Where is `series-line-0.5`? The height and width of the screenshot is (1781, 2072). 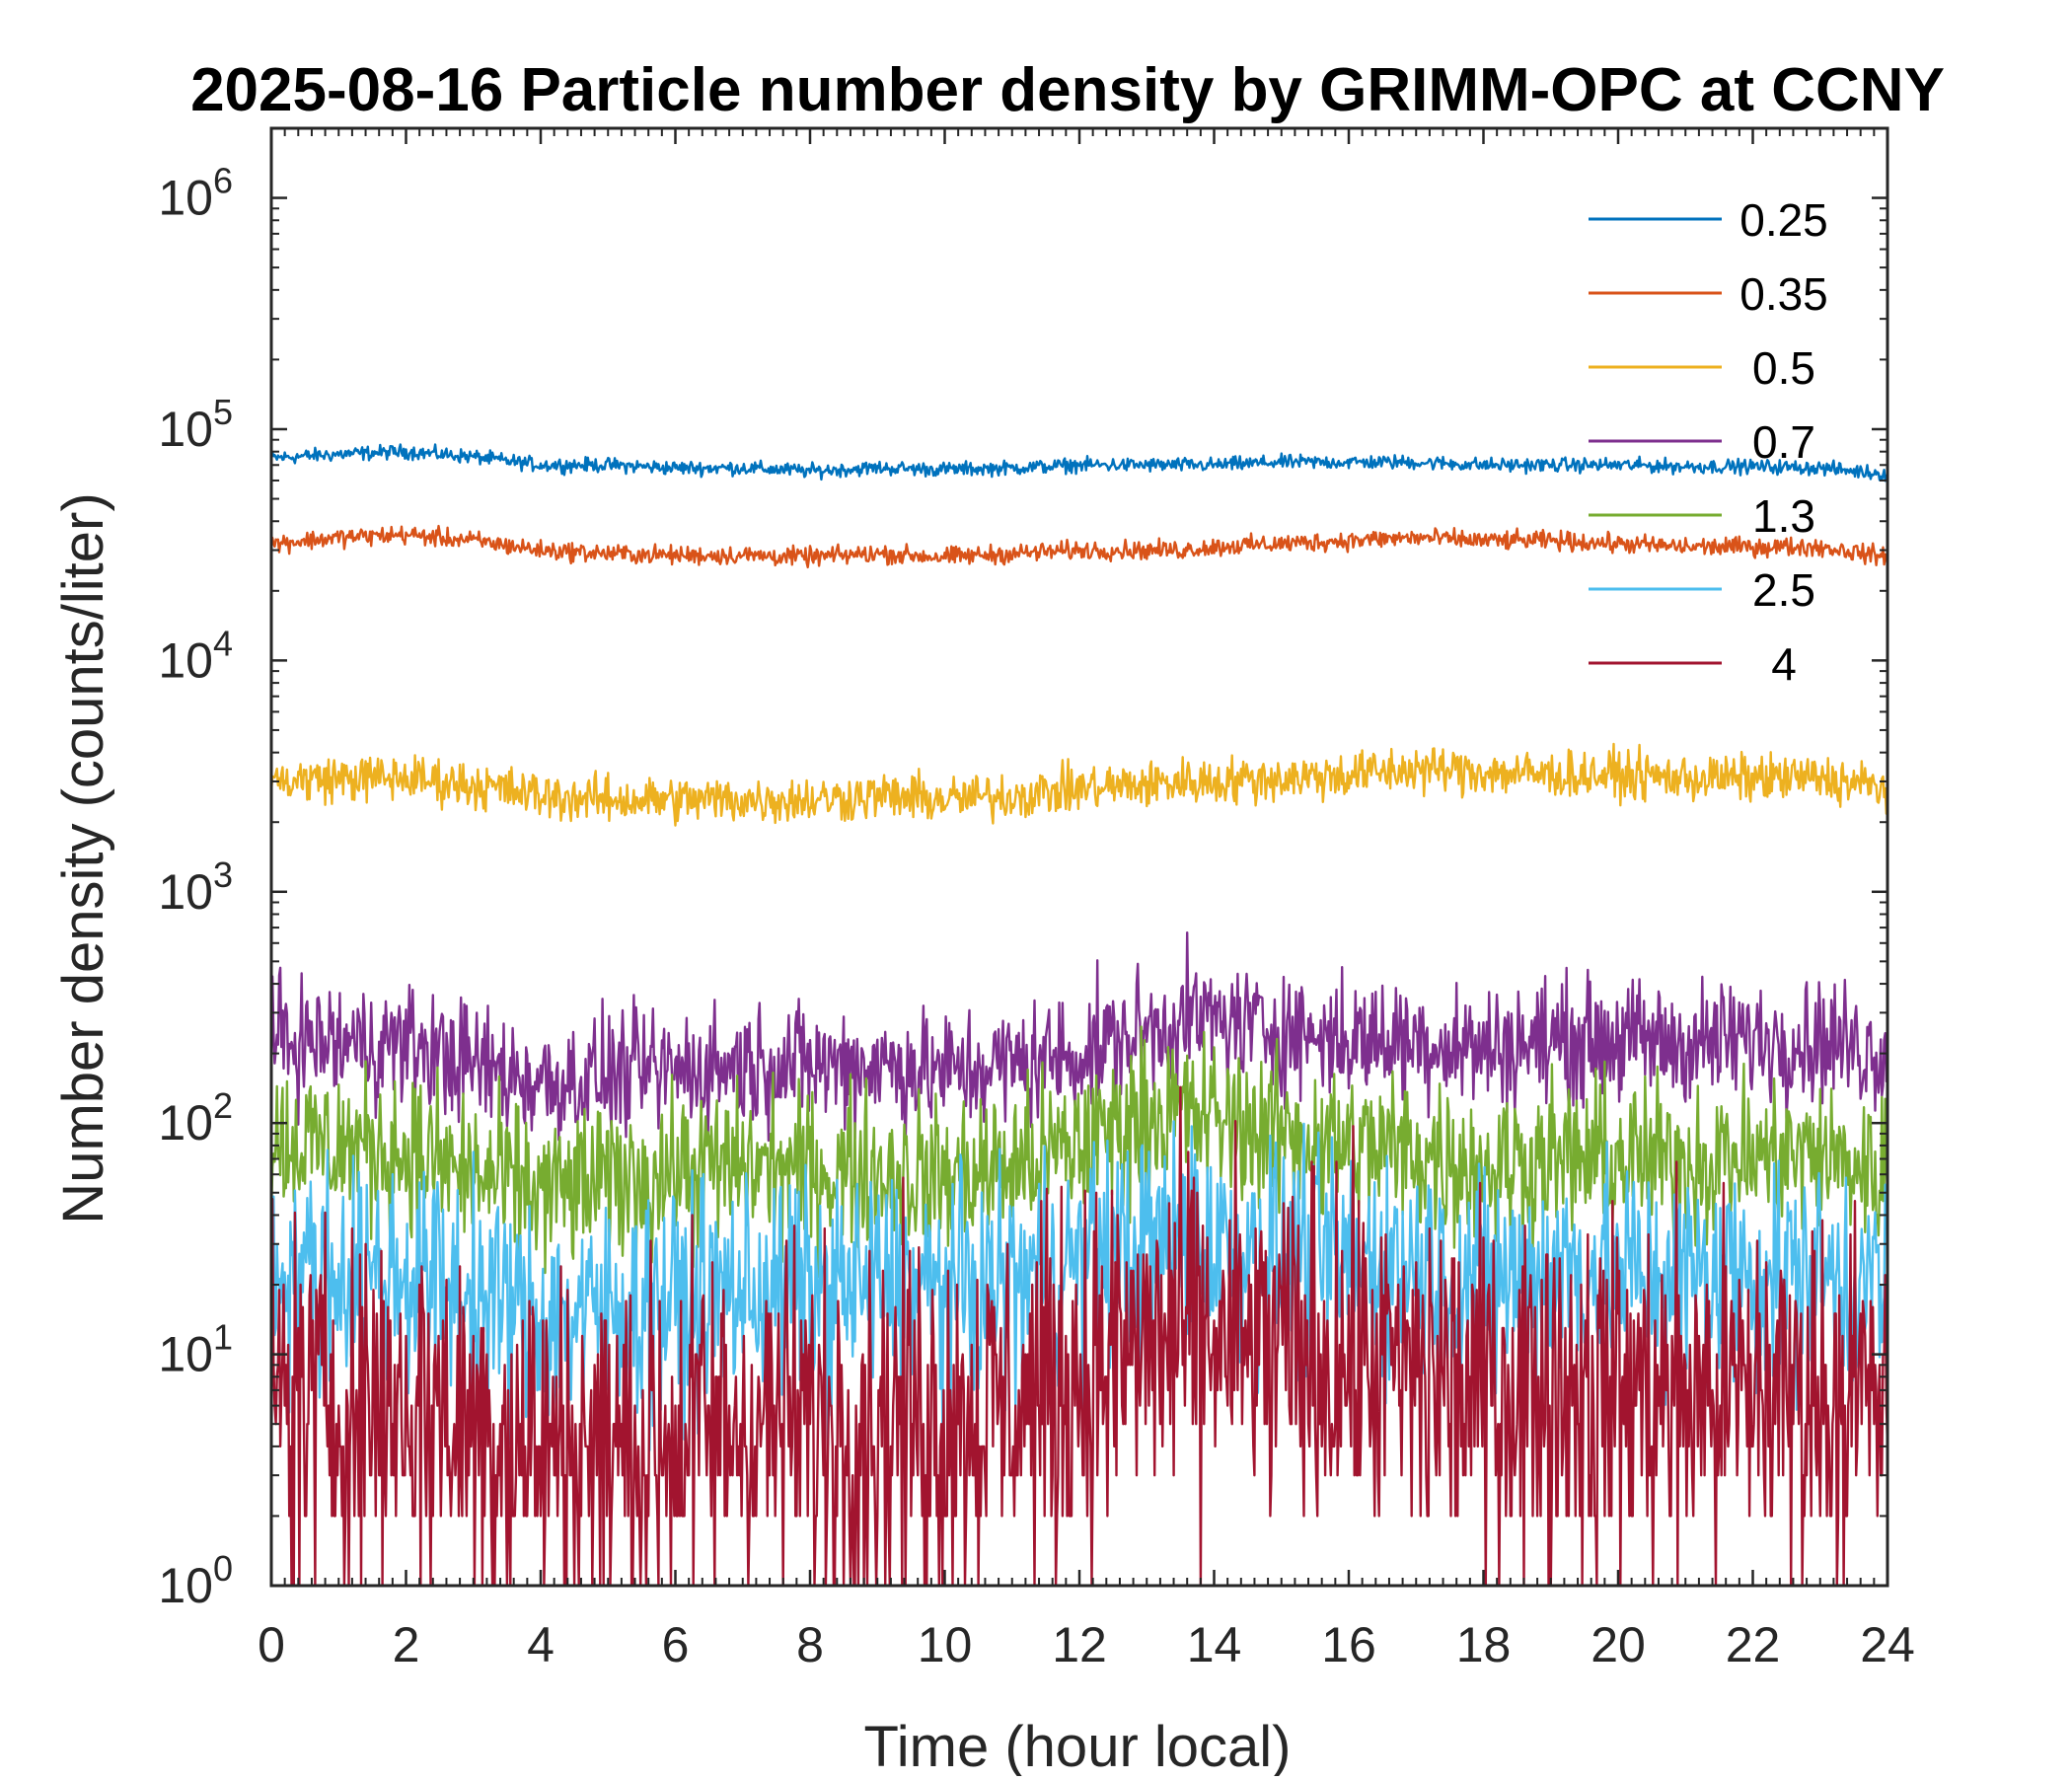 series-line-0.5 is located at coordinates (1079, 784).